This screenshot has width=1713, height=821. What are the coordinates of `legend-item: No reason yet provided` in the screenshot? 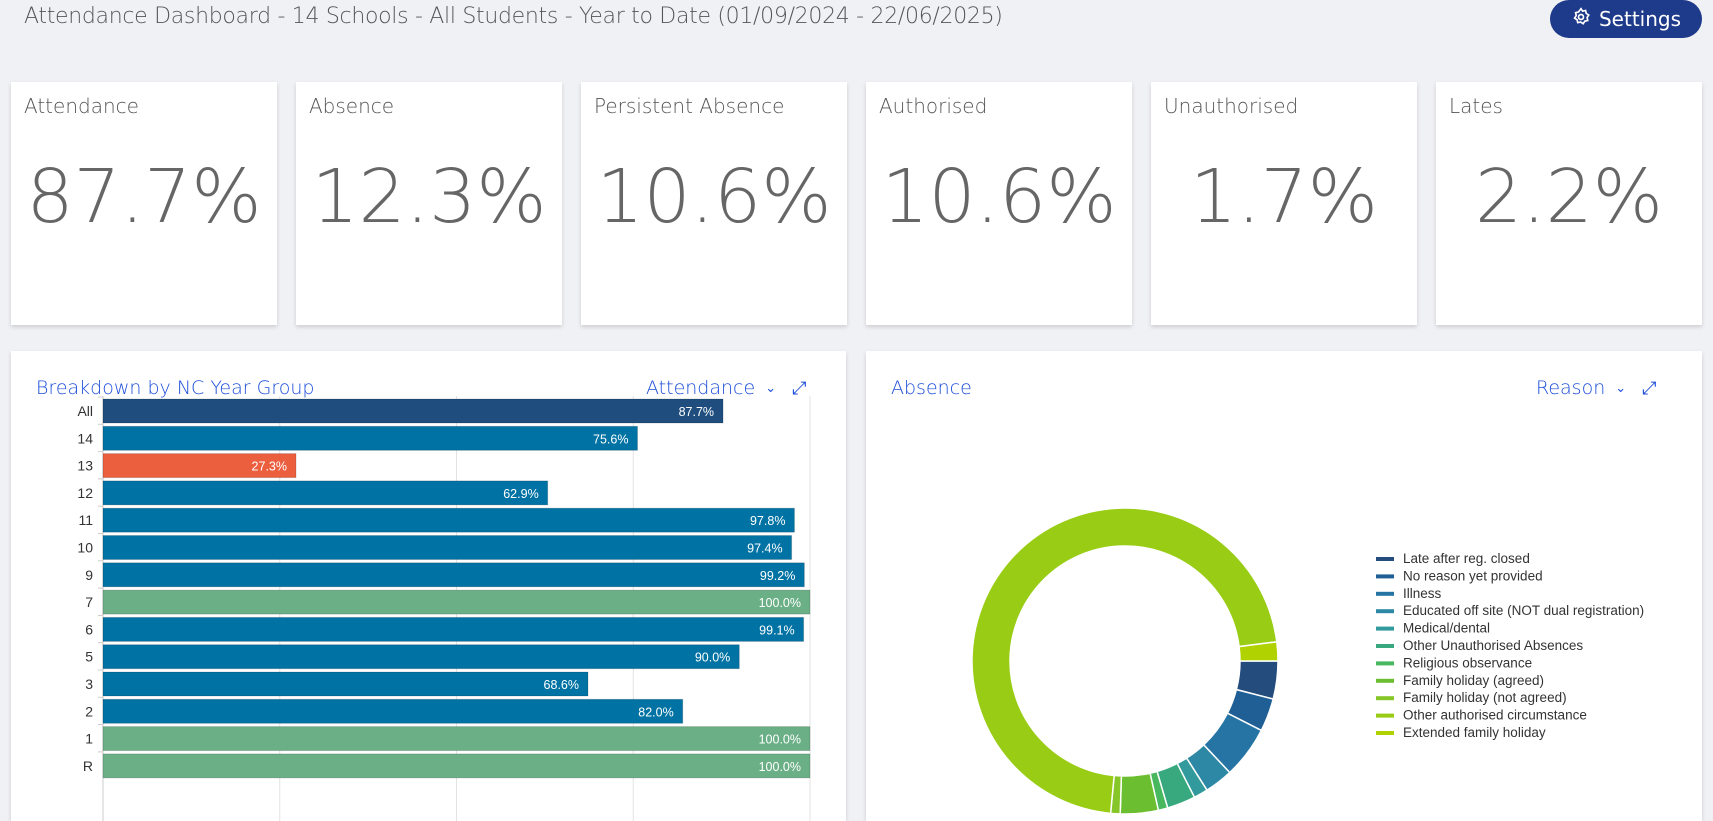 It's located at (1473, 575).